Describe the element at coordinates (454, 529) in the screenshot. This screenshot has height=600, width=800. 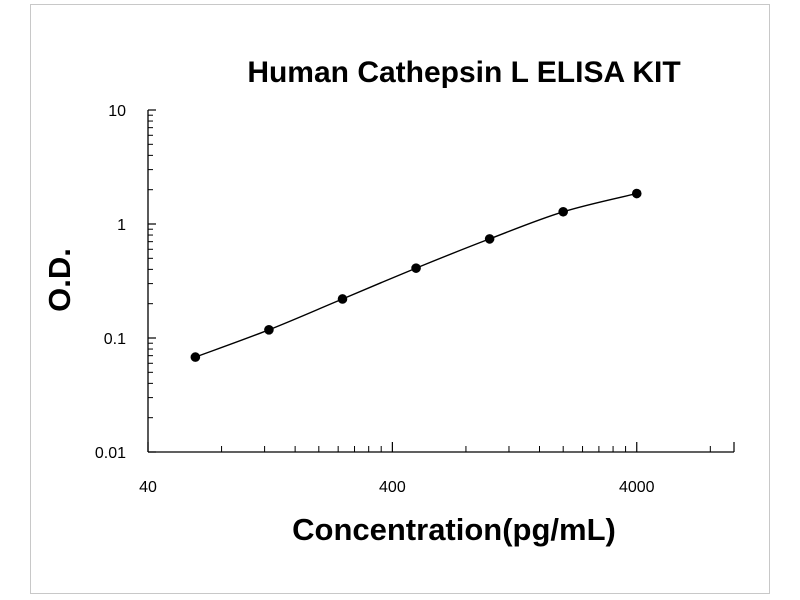
I see `x-axis-label: Concentration(pg/mL)` at that location.